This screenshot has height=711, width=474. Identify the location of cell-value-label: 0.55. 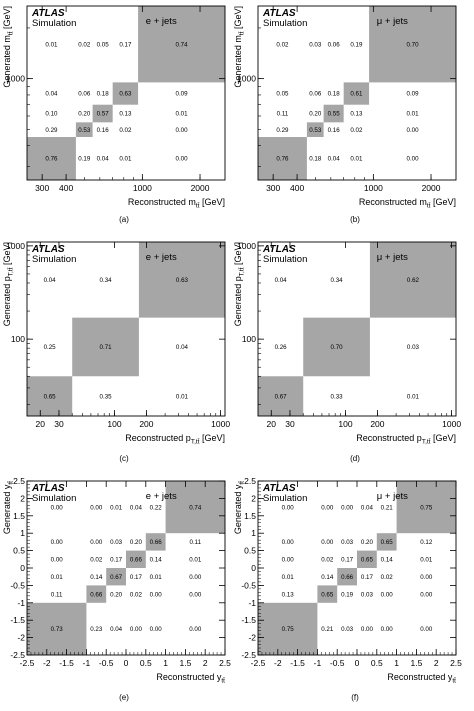
(334, 114).